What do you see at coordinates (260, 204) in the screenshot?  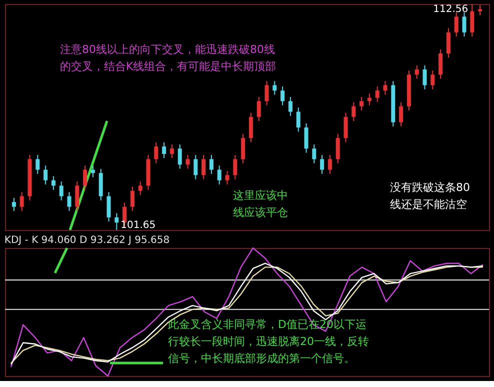 I see `annotation: 这里应该中线应该平仓` at bounding box center [260, 204].